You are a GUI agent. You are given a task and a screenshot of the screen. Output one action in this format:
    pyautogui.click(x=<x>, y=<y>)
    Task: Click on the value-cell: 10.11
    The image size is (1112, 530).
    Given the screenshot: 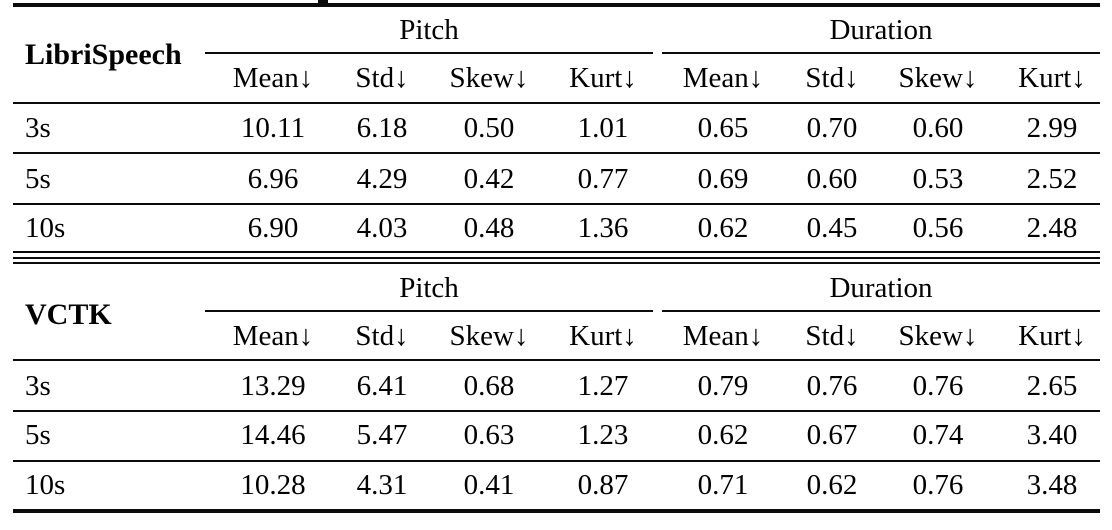 What is the action you would take?
    pyautogui.click(x=273, y=127)
    